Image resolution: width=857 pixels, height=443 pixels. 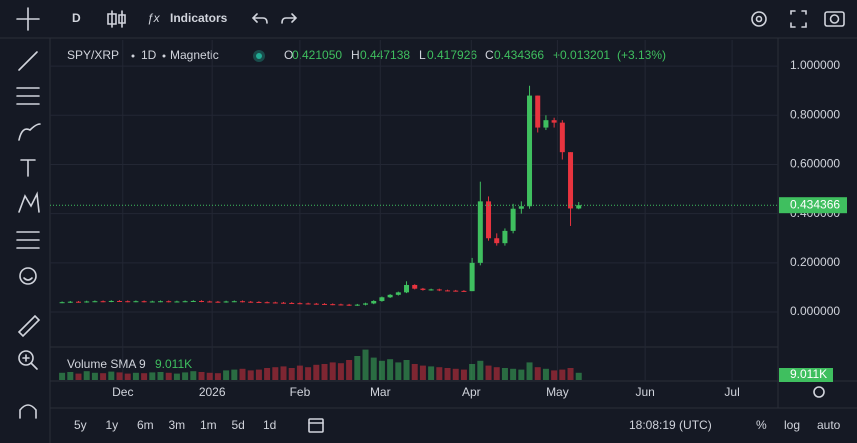 What do you see at coordinates (300, 392) in the screenshot?
I see `x-tick-label: Feb` at bounding box center [300, 392].